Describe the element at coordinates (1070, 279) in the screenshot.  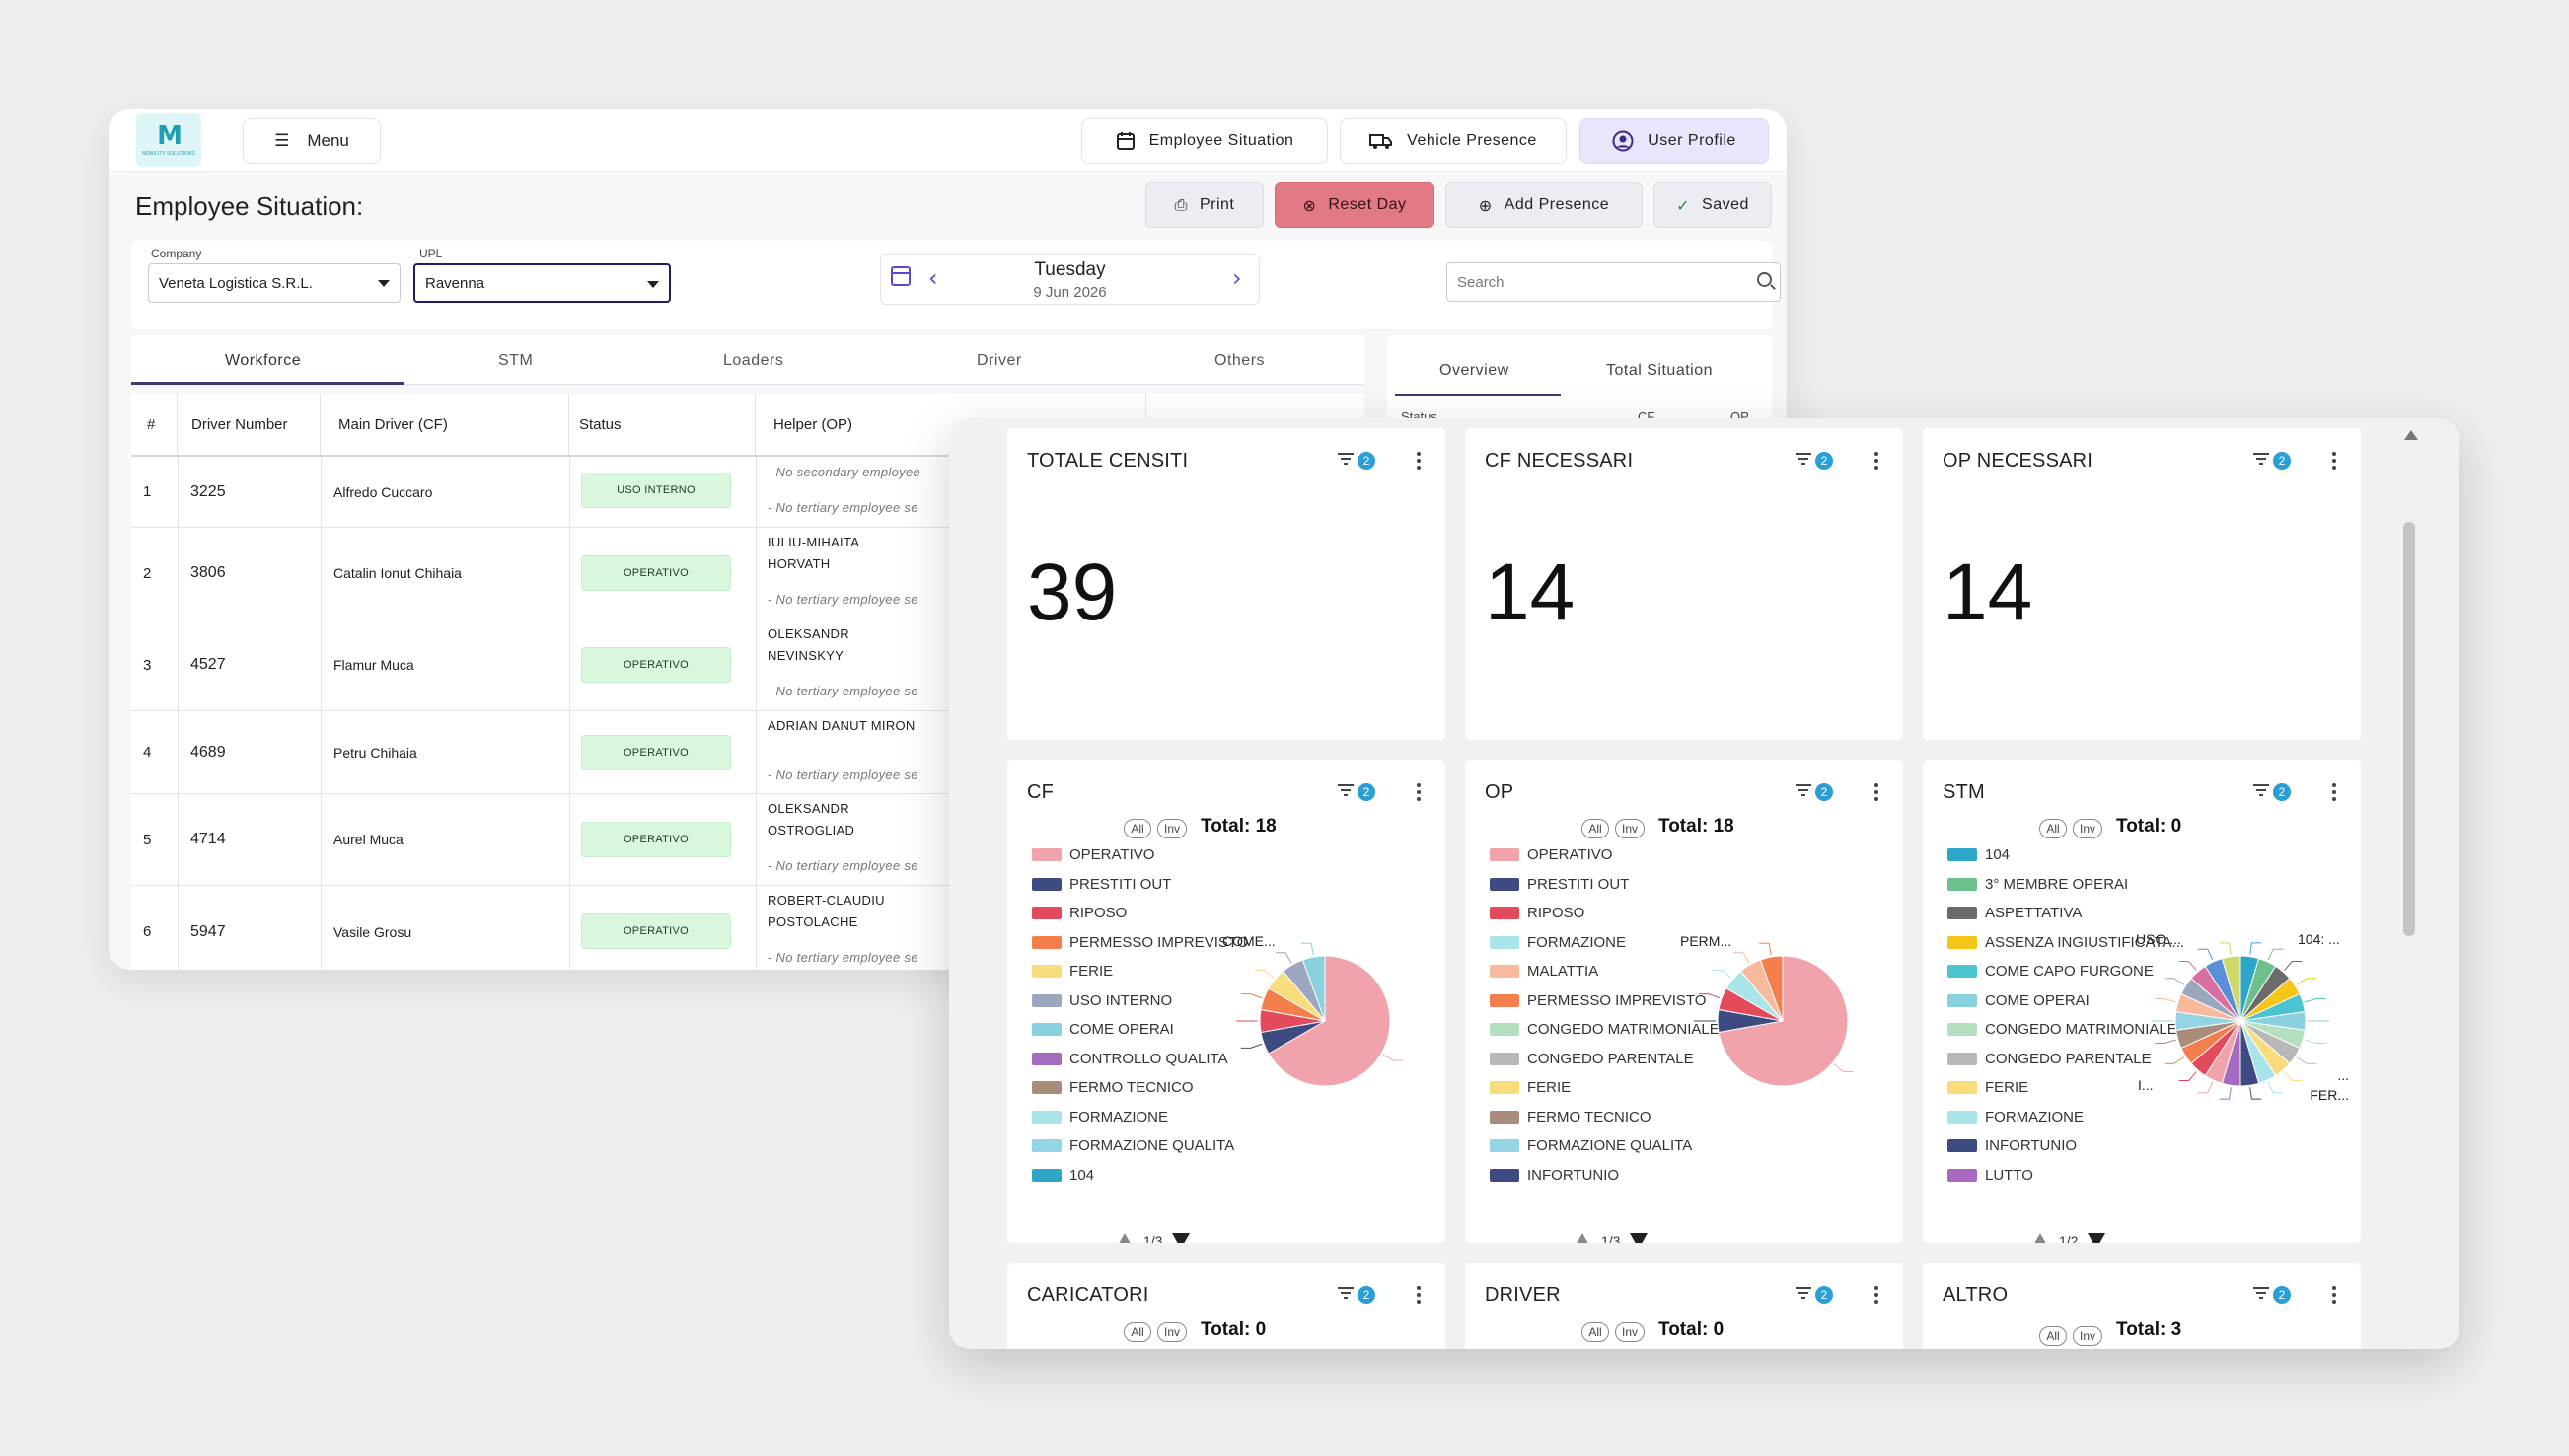
I see `date-picker: ‹ Tuesday 9 Jun 2026 ›` at that location.